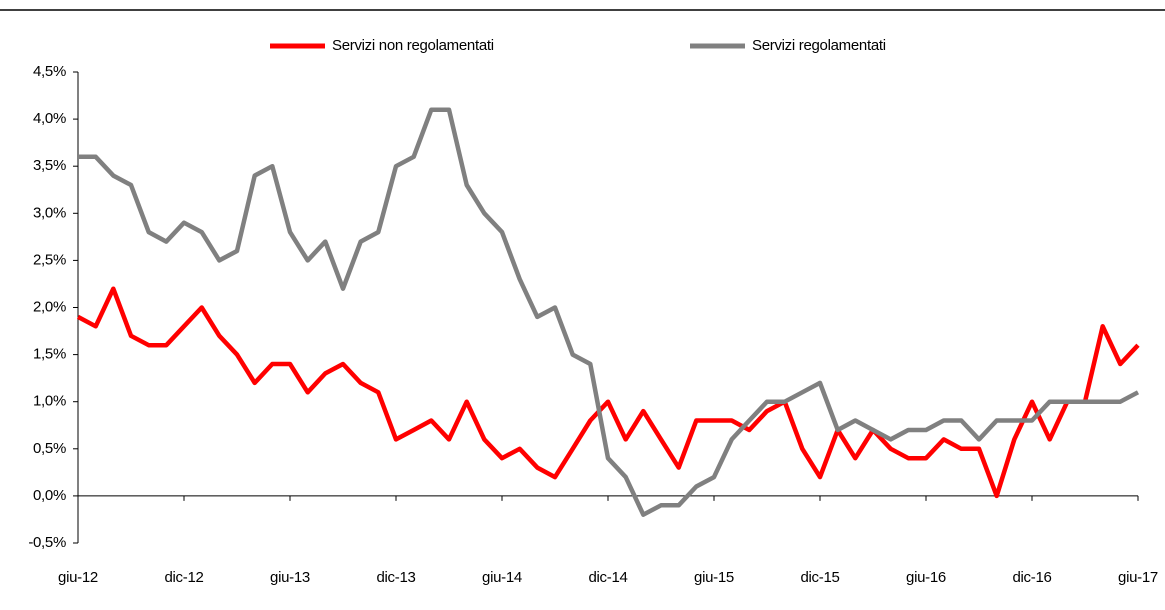  Describe the element at coordinates (49, 448) in the screenshot. I see `y-tick-label: 0,5%` at that location.